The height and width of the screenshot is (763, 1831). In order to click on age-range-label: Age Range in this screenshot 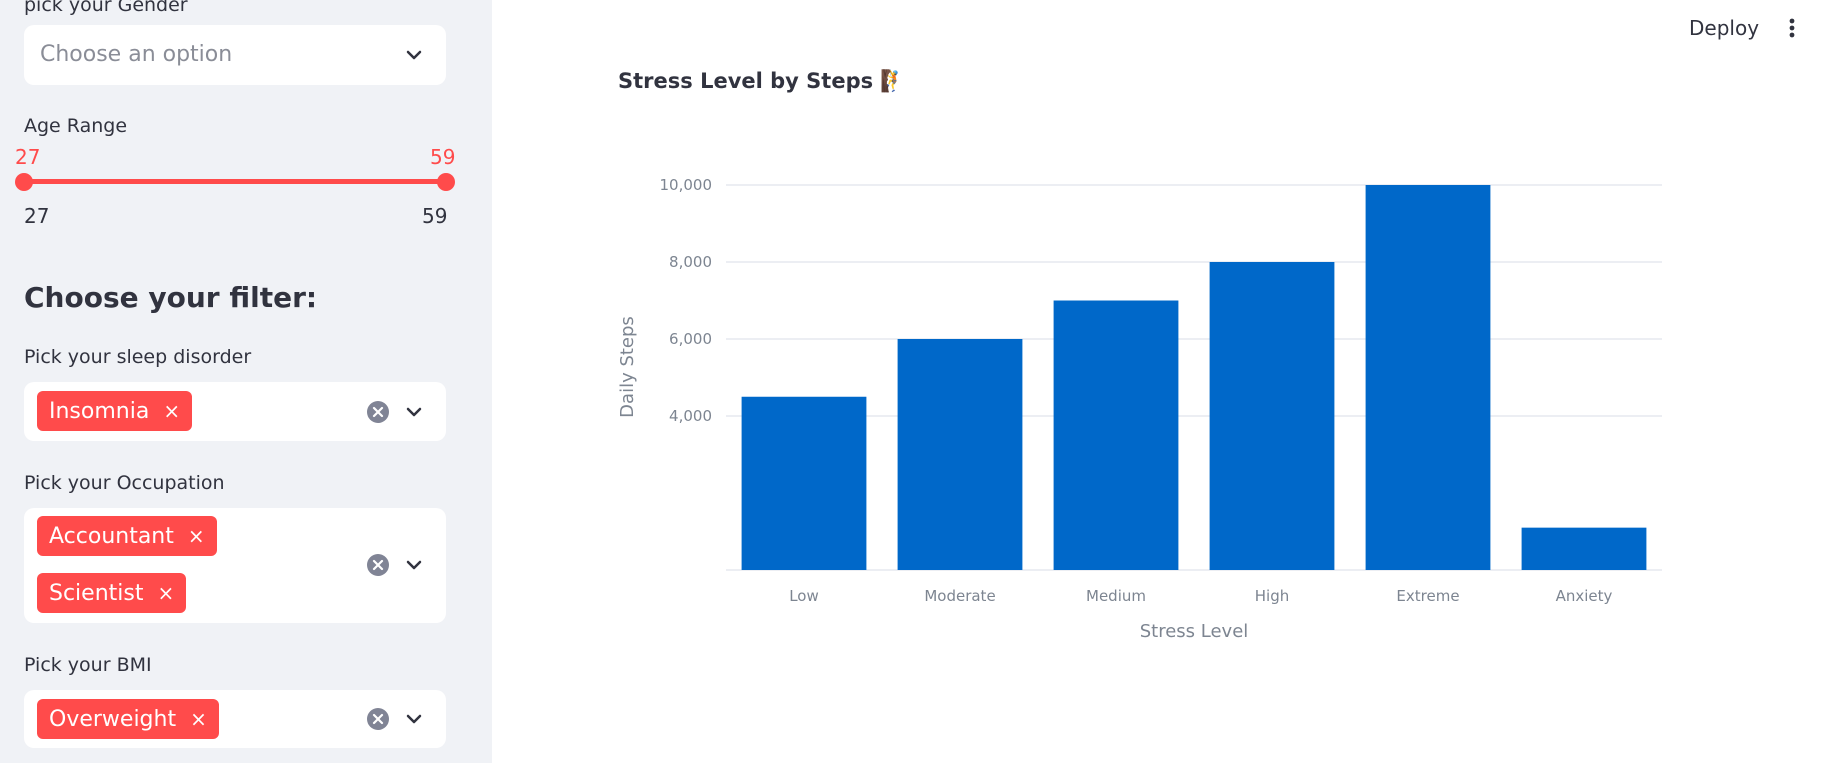, I will do `click(76, 126)`.